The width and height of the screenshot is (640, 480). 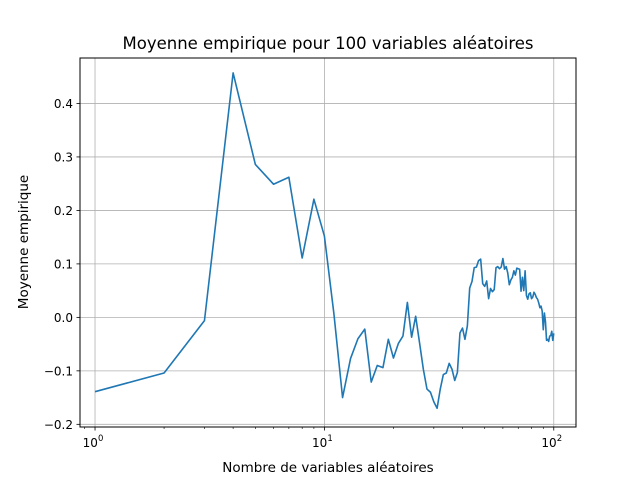 What do you see at coordinates (63, 157) in the screenshot?
I see `y-tick-label: 0.3` at bounding box center [63, 157].